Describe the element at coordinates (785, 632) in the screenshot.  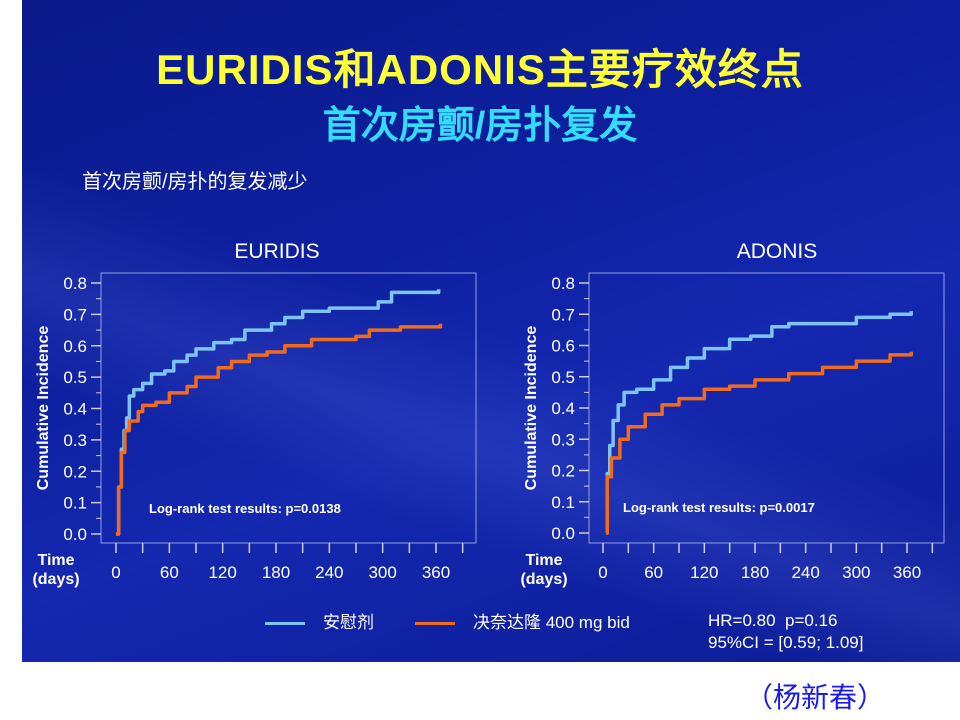
I see `stats-box: HR=0.80 p=0.16 95%CI = [0.59; 1.09]` at that location.